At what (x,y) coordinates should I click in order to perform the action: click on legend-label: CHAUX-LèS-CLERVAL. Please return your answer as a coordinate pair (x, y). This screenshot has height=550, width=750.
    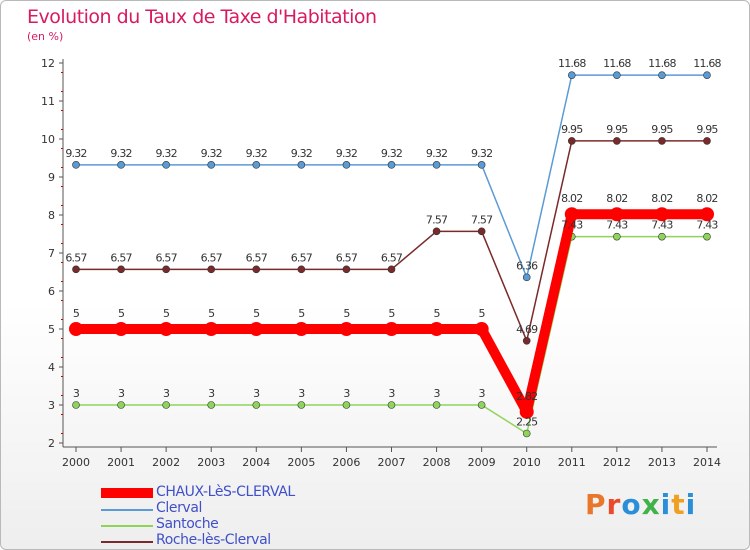
    Looking at the image, I should click on (225, 492).